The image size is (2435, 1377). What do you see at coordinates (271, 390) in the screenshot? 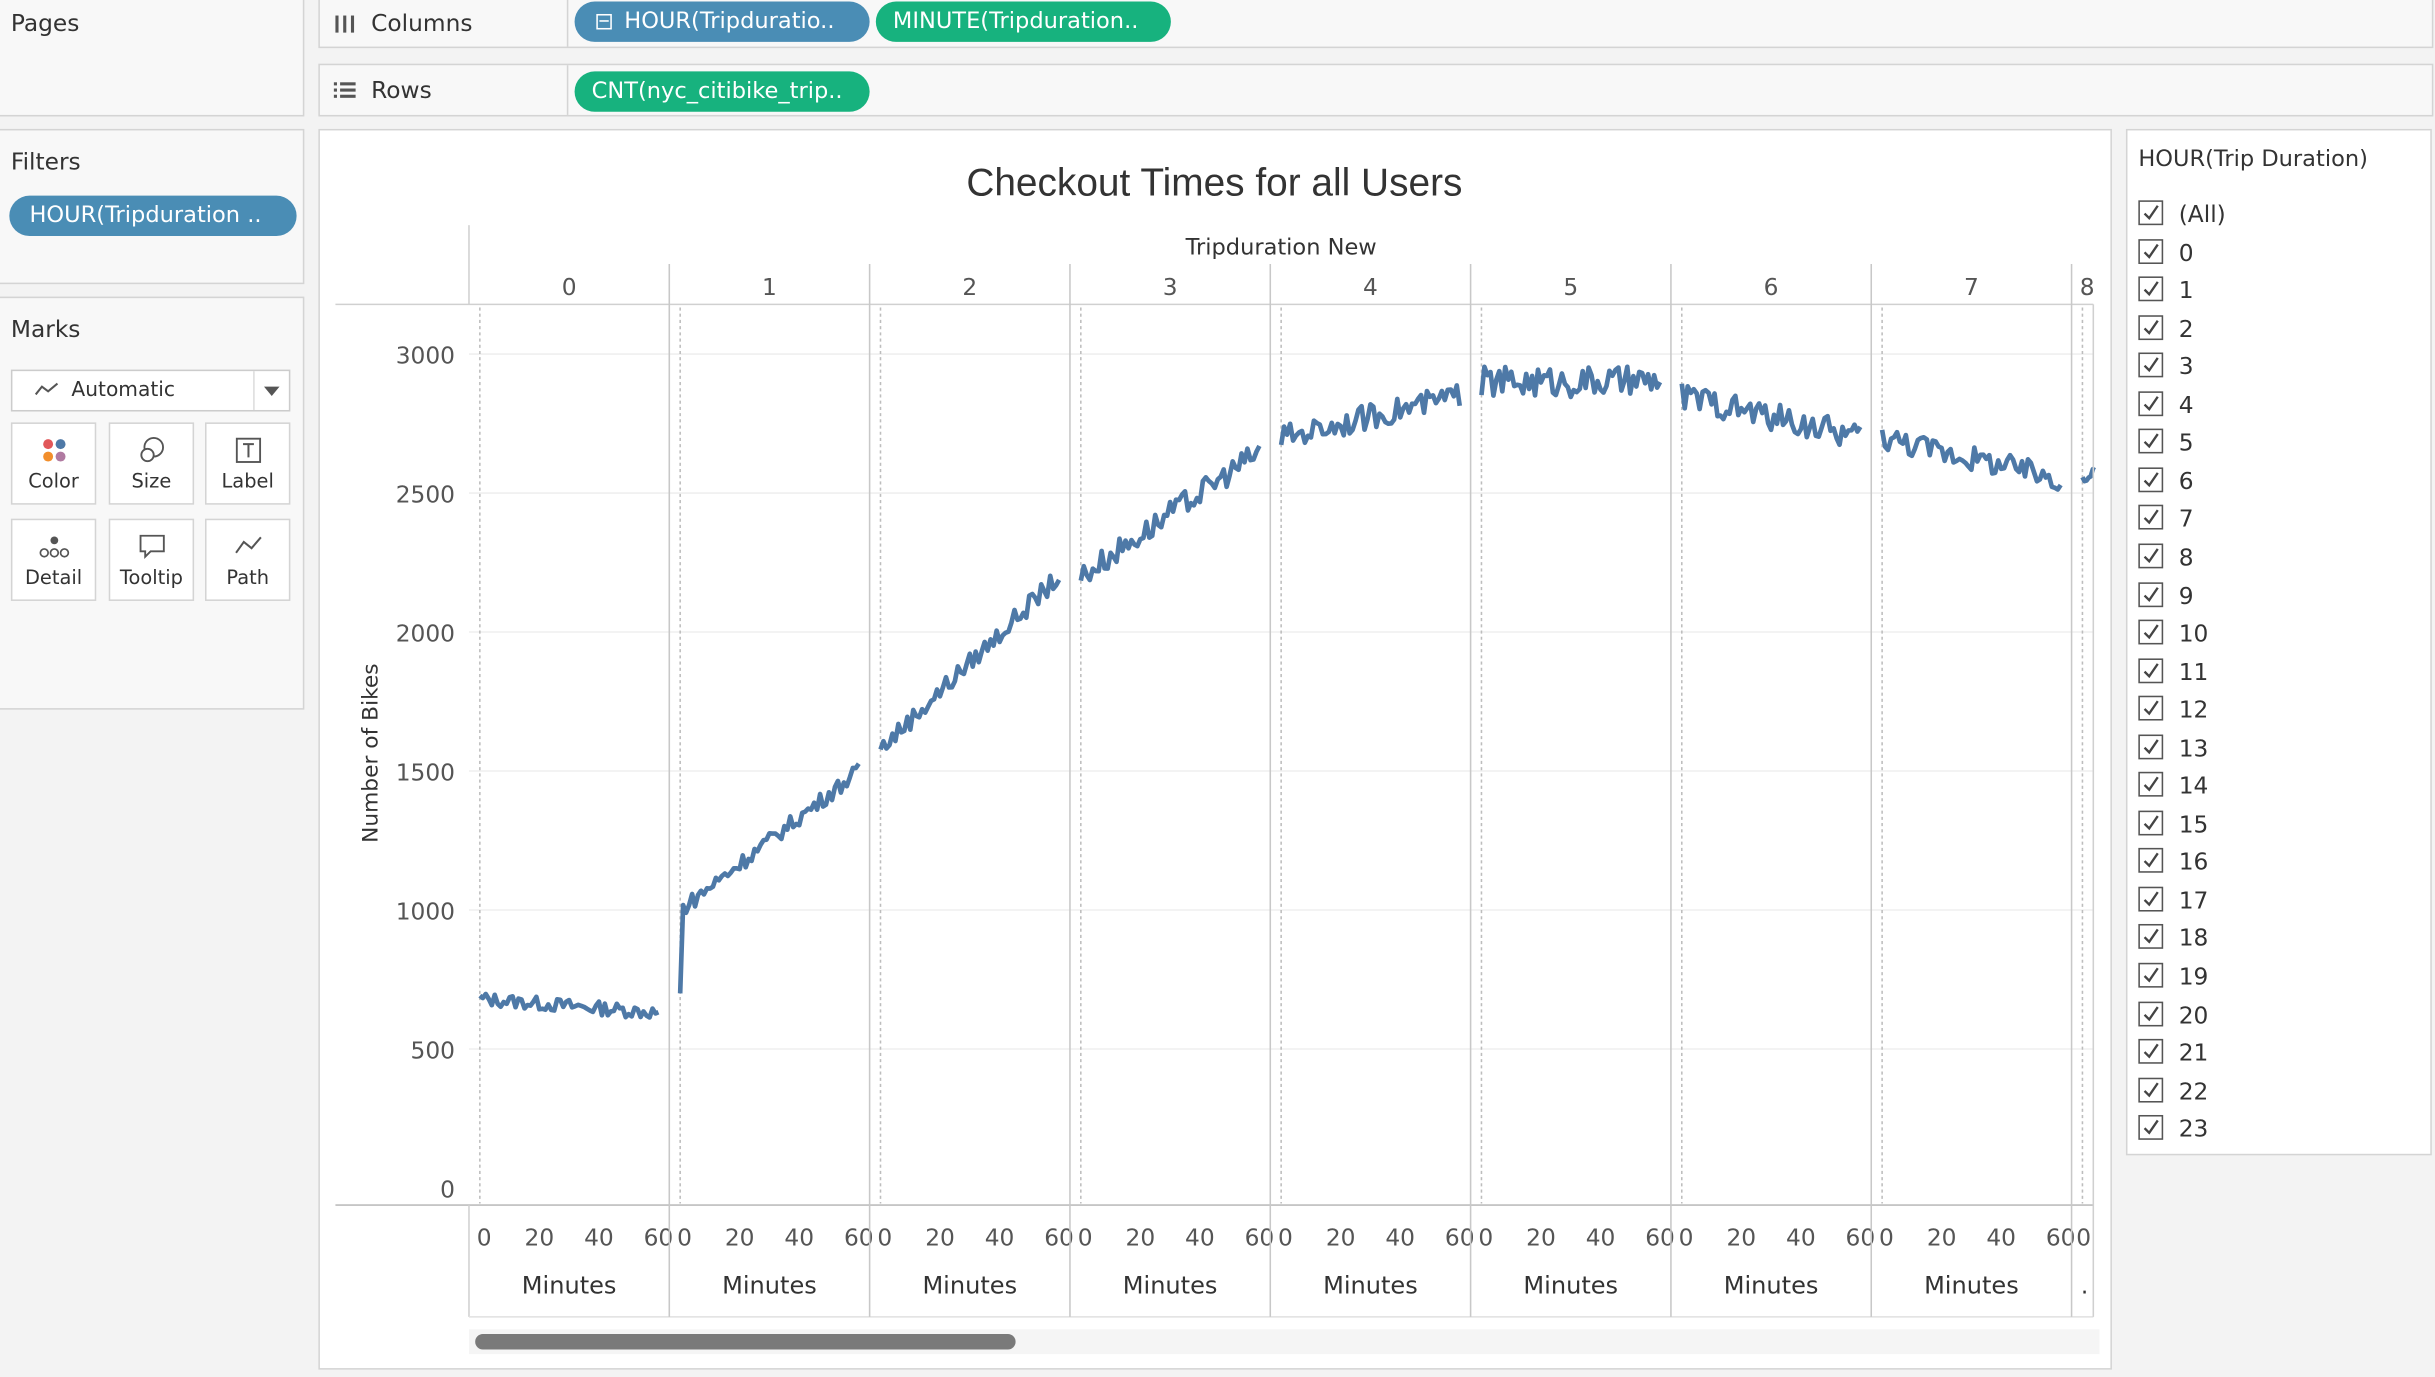
I see `chevron-down-icon` at bounding box center [271, 390].